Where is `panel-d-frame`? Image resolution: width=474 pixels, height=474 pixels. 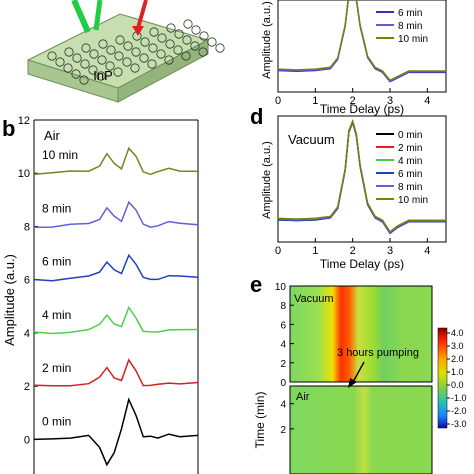
panel-d-frame is located at coordinates (362, 179).